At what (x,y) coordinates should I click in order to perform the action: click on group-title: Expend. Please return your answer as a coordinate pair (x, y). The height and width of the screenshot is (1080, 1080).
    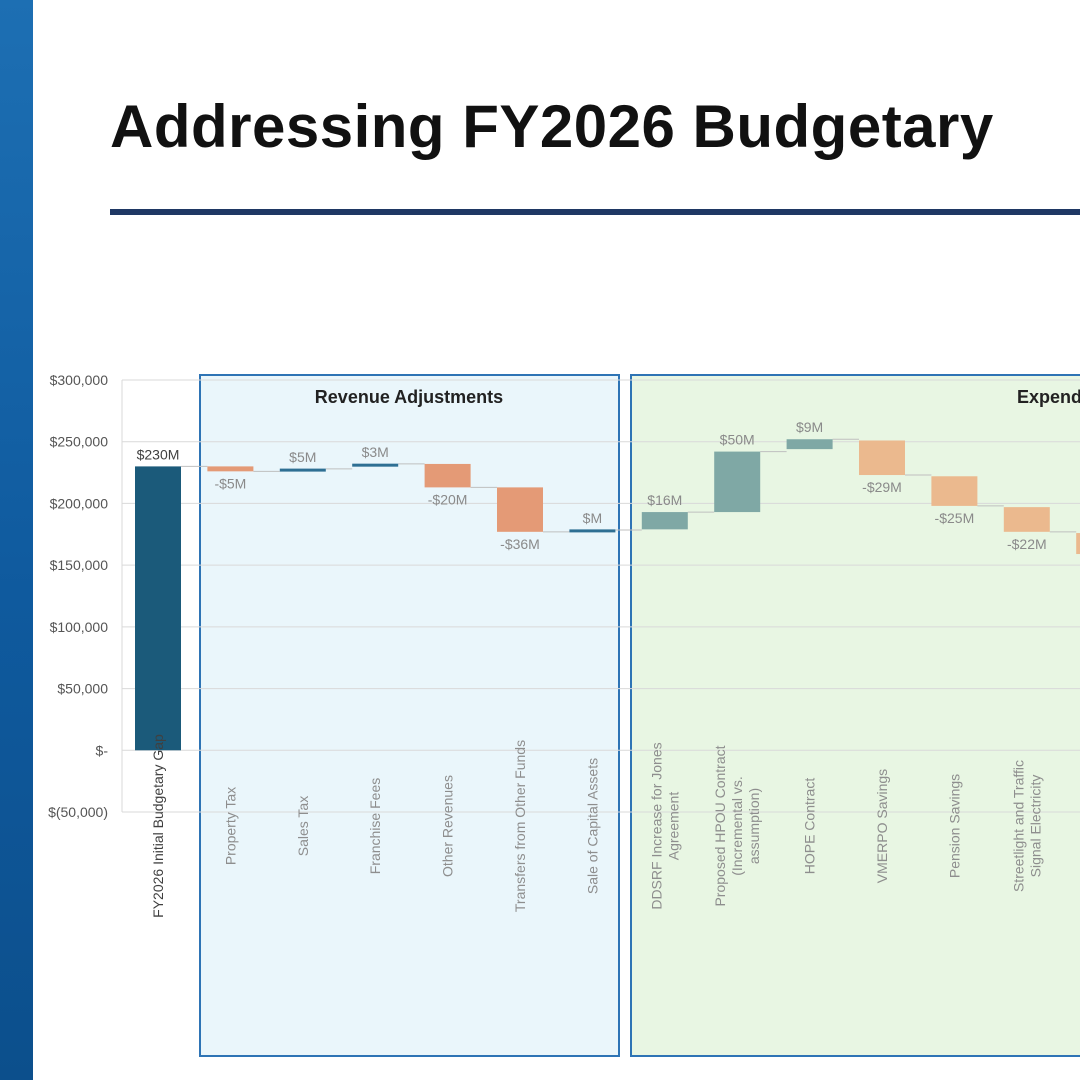
    Looking at the image, I should click on (1048, 397).